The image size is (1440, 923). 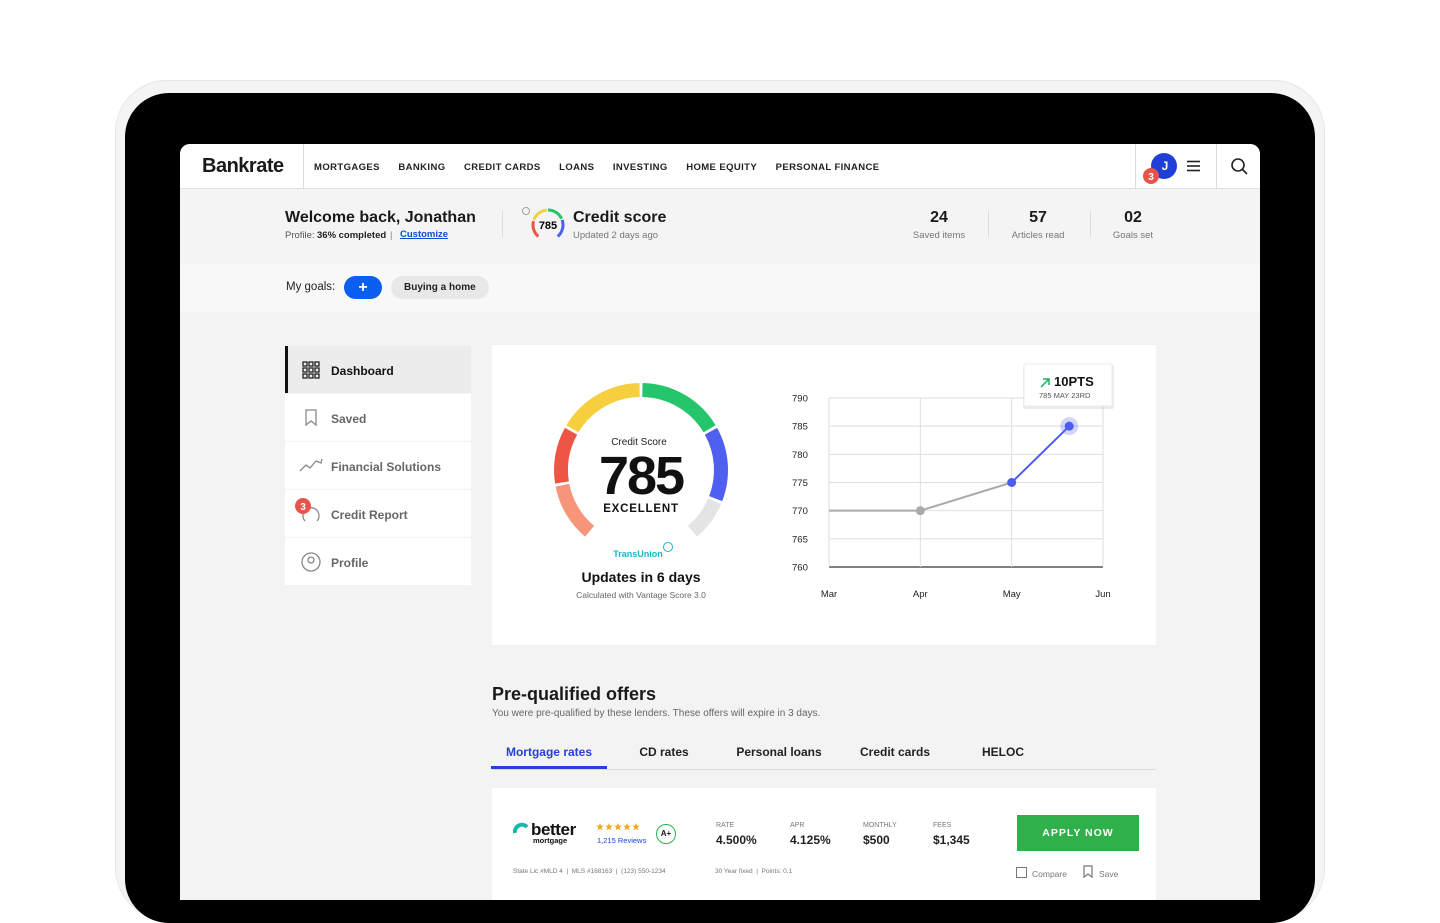 I want to click on metric-label: FEES, so click(x=942, y=825).